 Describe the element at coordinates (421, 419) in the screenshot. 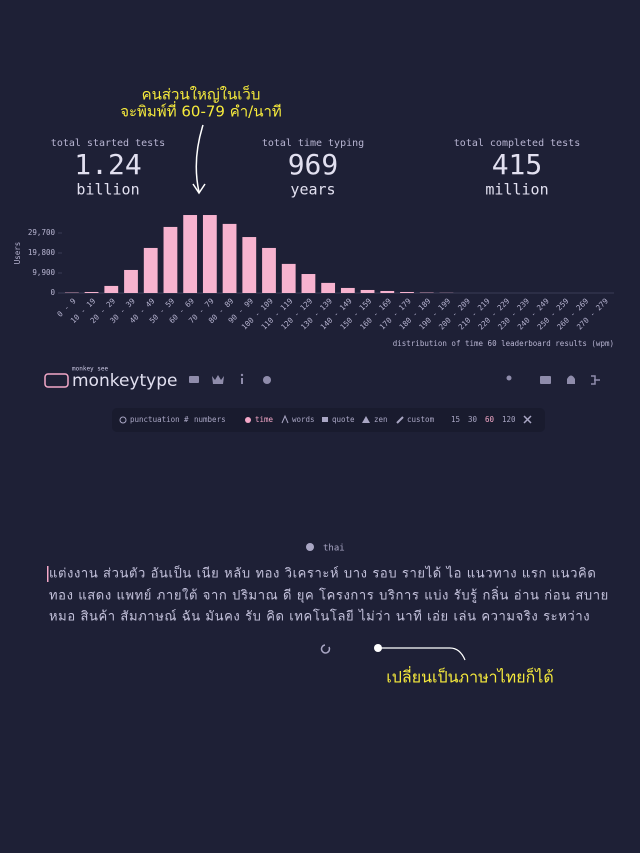

I see `mode-option: custom` at that location.